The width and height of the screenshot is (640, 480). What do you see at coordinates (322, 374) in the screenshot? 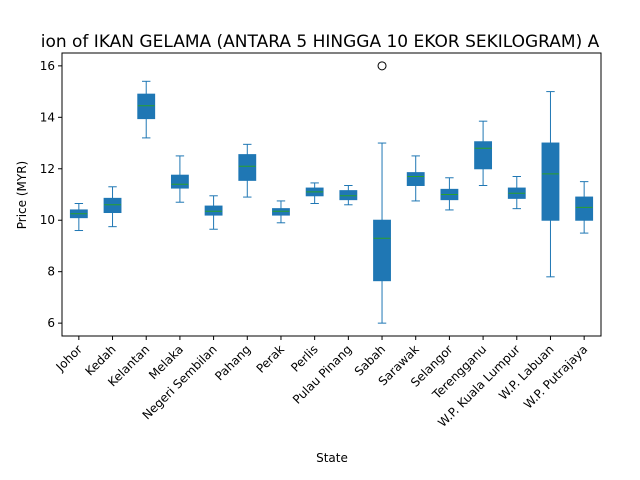
I see `x-tick-label: Pulau Pinang` at bounding box center [322, 374].